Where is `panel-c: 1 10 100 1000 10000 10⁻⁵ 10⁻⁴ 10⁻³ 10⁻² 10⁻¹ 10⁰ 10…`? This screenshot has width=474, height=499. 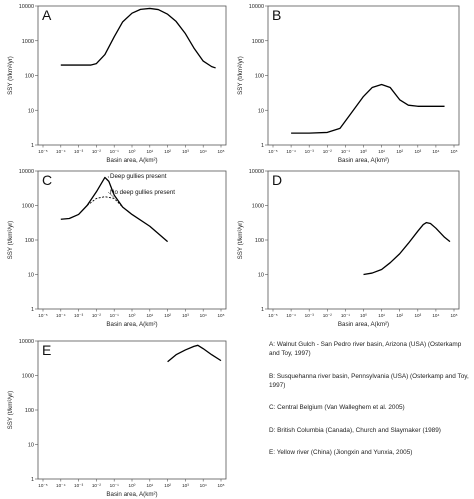 panel-c: 1 10 100 1000 10000 10⁻⁵ 10⁻⁴ 10⁻³ 10⁻² 10⁻¹ 10⁰ 10… is located at coordinates (117, 248).